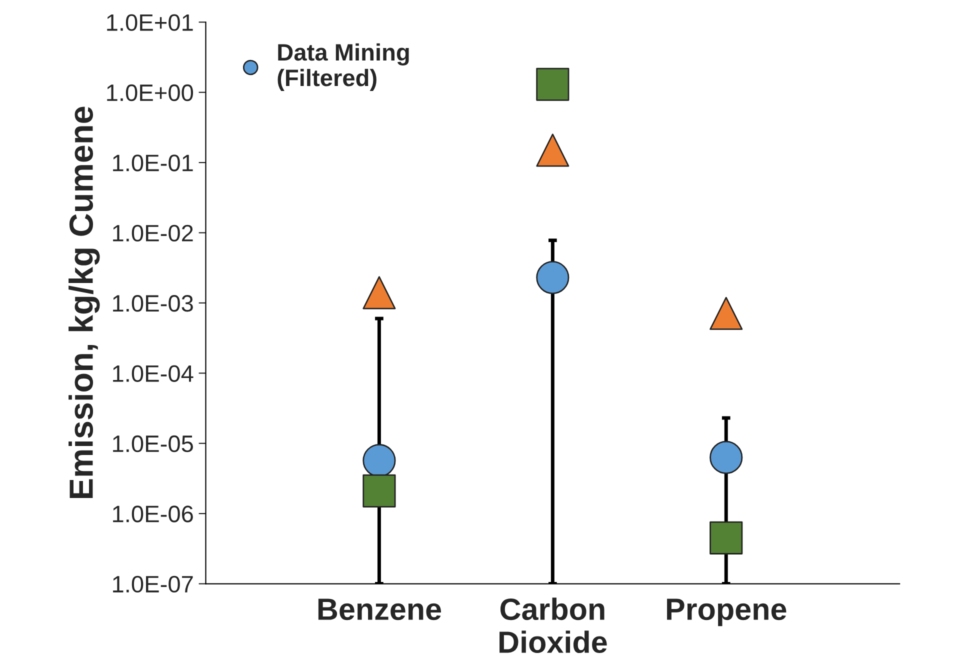  Describe the element at coordinates (150, 22) in the screenshot. I see `y-tick-label: 1.0E+01` at that location.